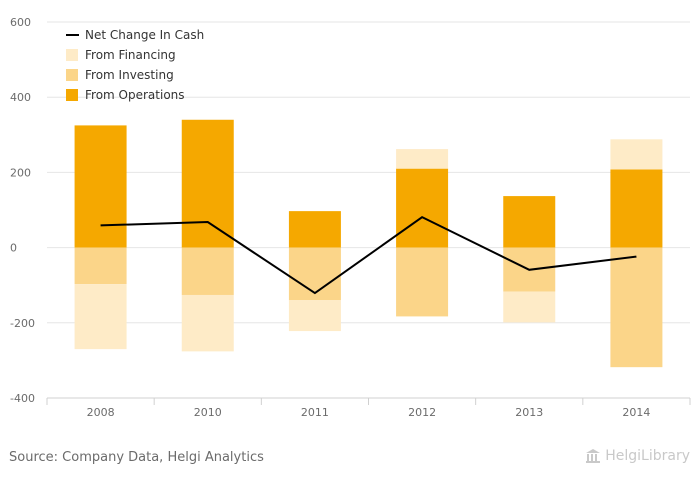 The image size is (700, 483). What do you see at coordinates (22, 398) in the screenshot?
I see `y-tick-label: -400` at bounding box center [22, 398].